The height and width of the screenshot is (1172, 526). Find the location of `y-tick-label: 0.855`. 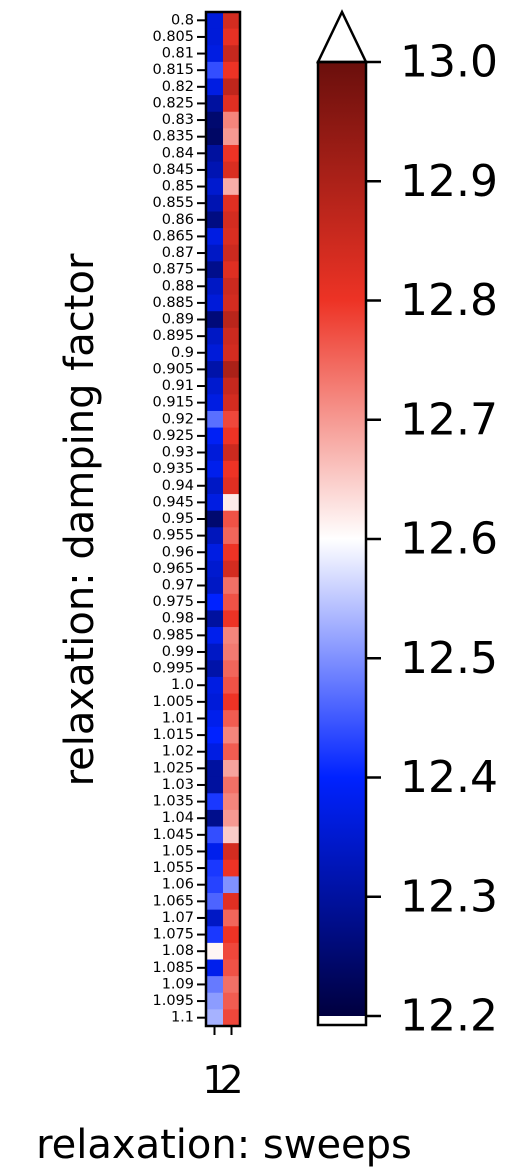

y-tick-label: 0.855 is located at coordinates (173, 203).